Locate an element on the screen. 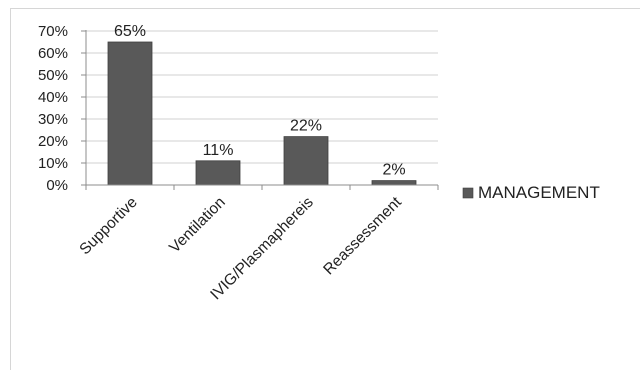 Image resolution: width=642 pixels, height=372 pixels. legend-swatch is located at coordinates (468, 193).